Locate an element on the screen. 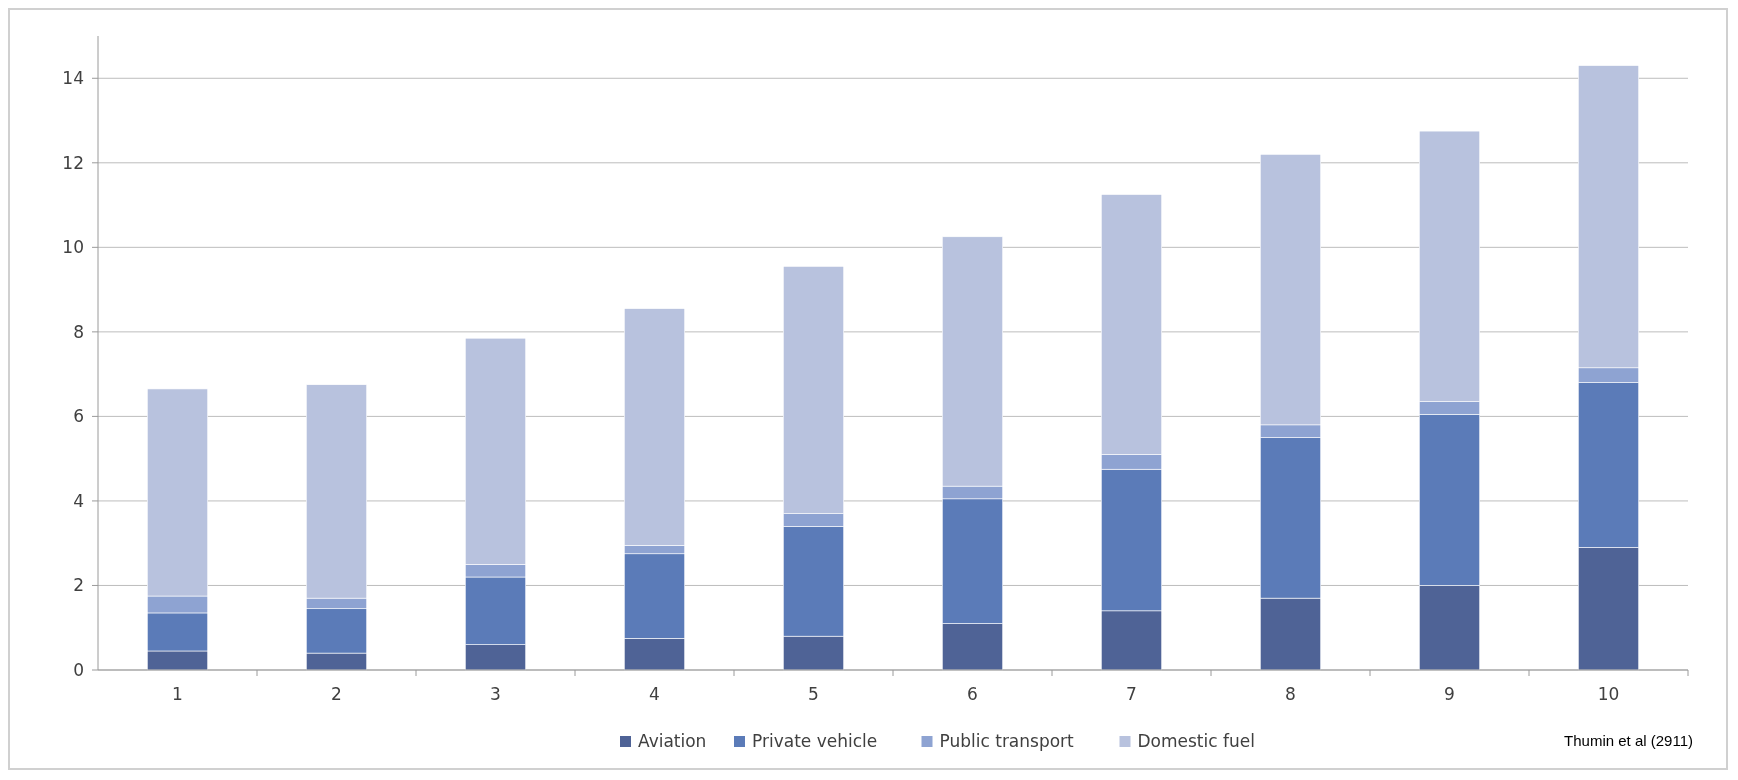 This screenshot has height=780, width=1738. x-tick-label: 4 is located at coordinates (654, 694).